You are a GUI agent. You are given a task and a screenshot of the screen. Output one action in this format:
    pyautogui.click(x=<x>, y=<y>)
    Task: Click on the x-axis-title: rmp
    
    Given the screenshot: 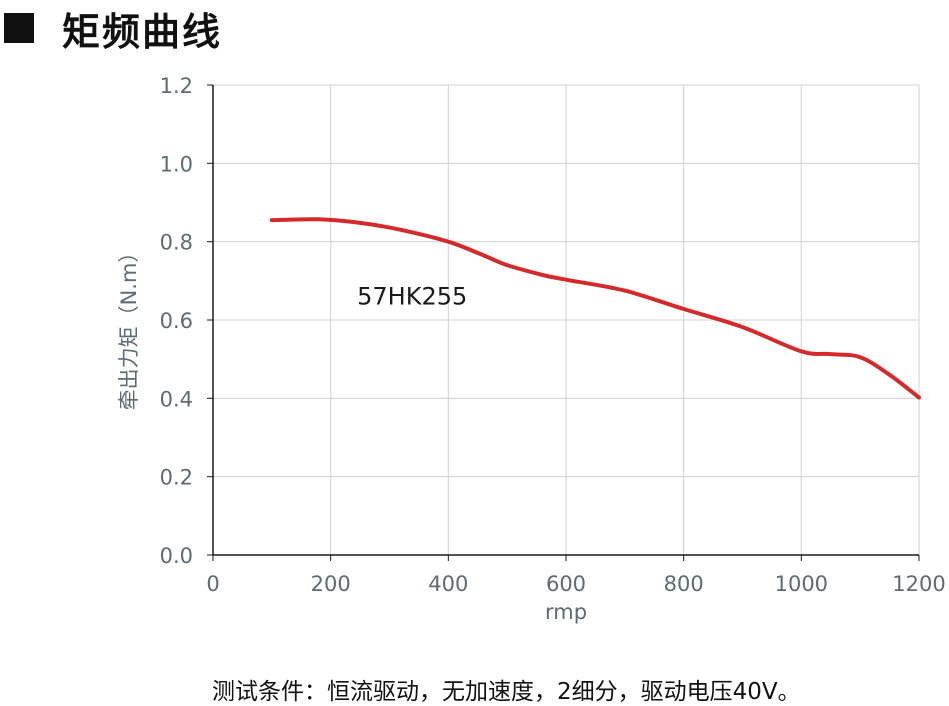 What is the action you would take?
    pyautogui.click(x=566, y=612)
    